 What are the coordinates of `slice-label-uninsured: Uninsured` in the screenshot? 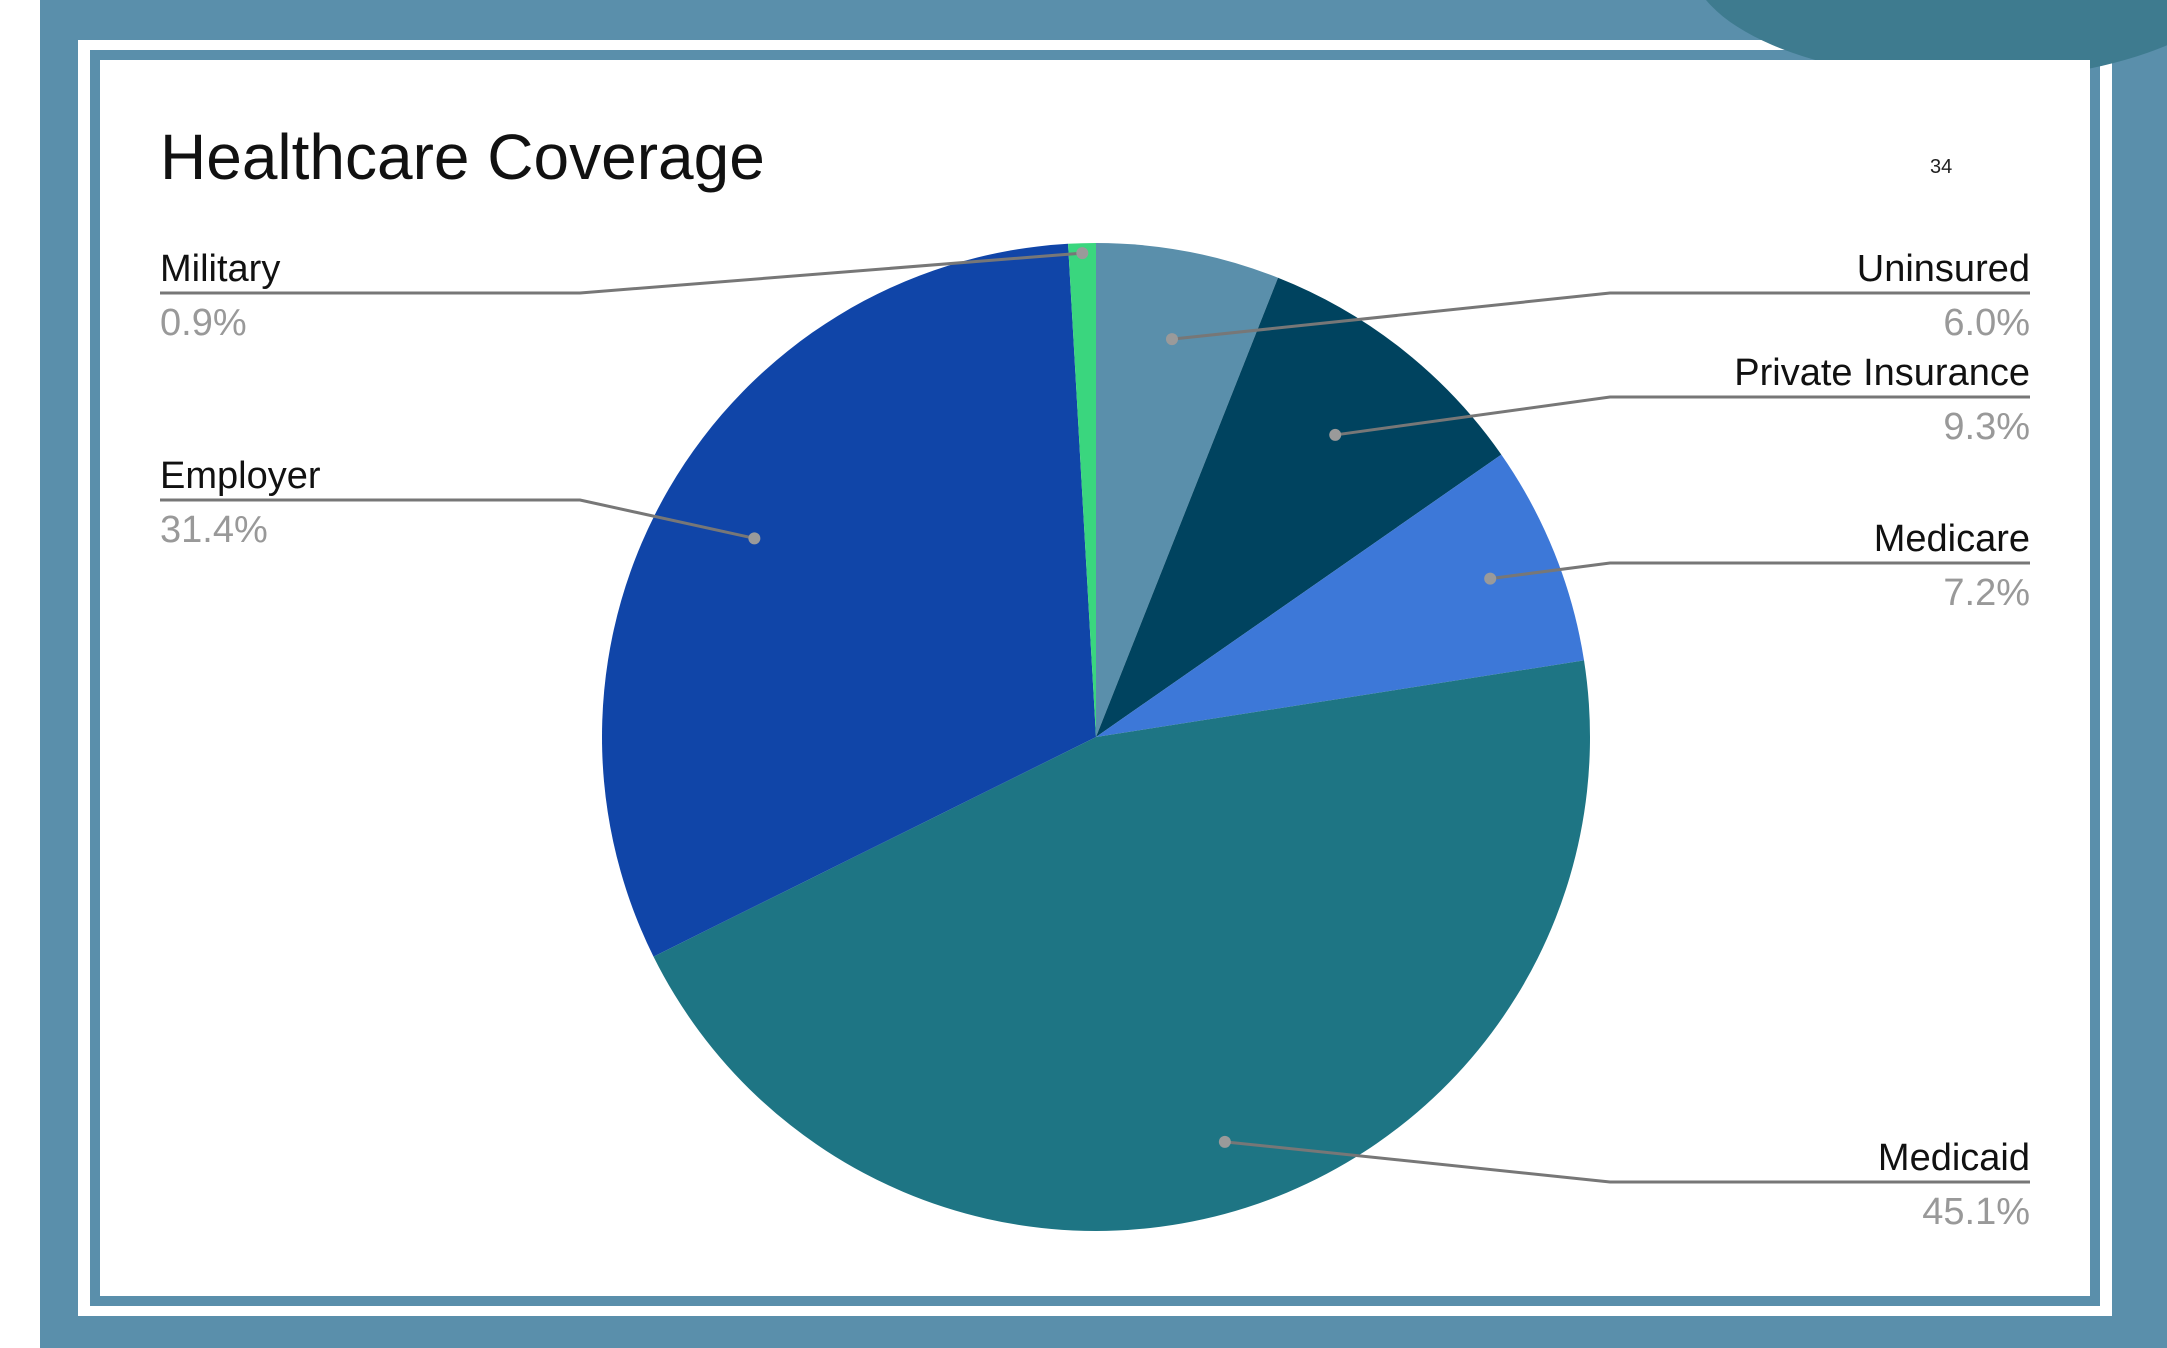 It's located at (1943, 269).